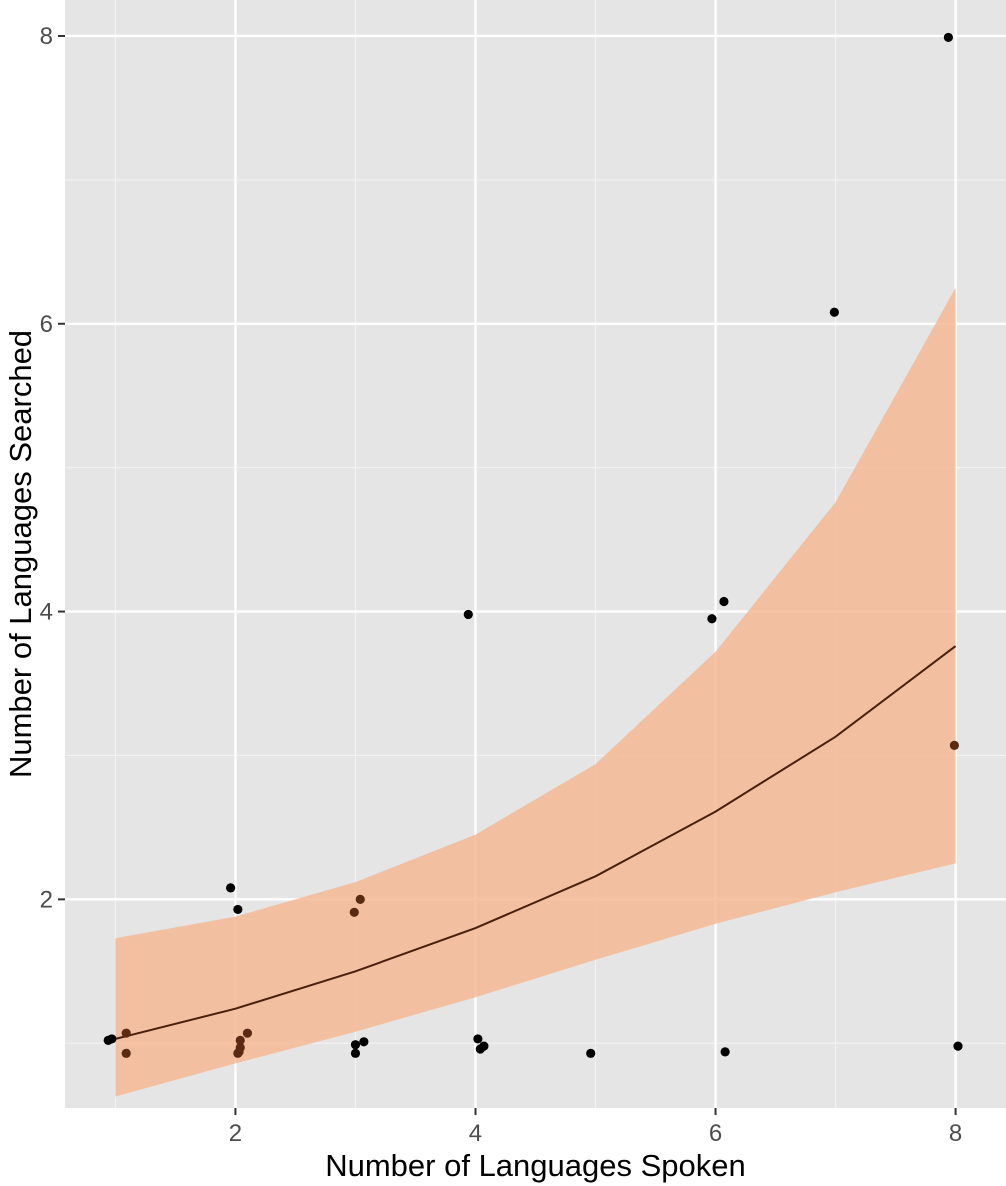  I want to click on x-tick-label: 4, so click(475, 1133).